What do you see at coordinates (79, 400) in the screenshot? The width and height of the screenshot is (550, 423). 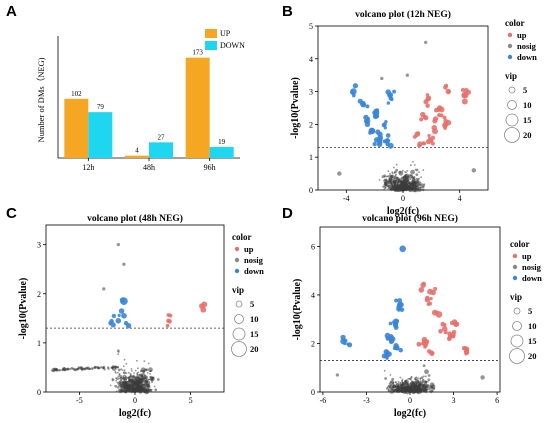 I see `x-tick-label: -5` at bounding box center [79, 400].